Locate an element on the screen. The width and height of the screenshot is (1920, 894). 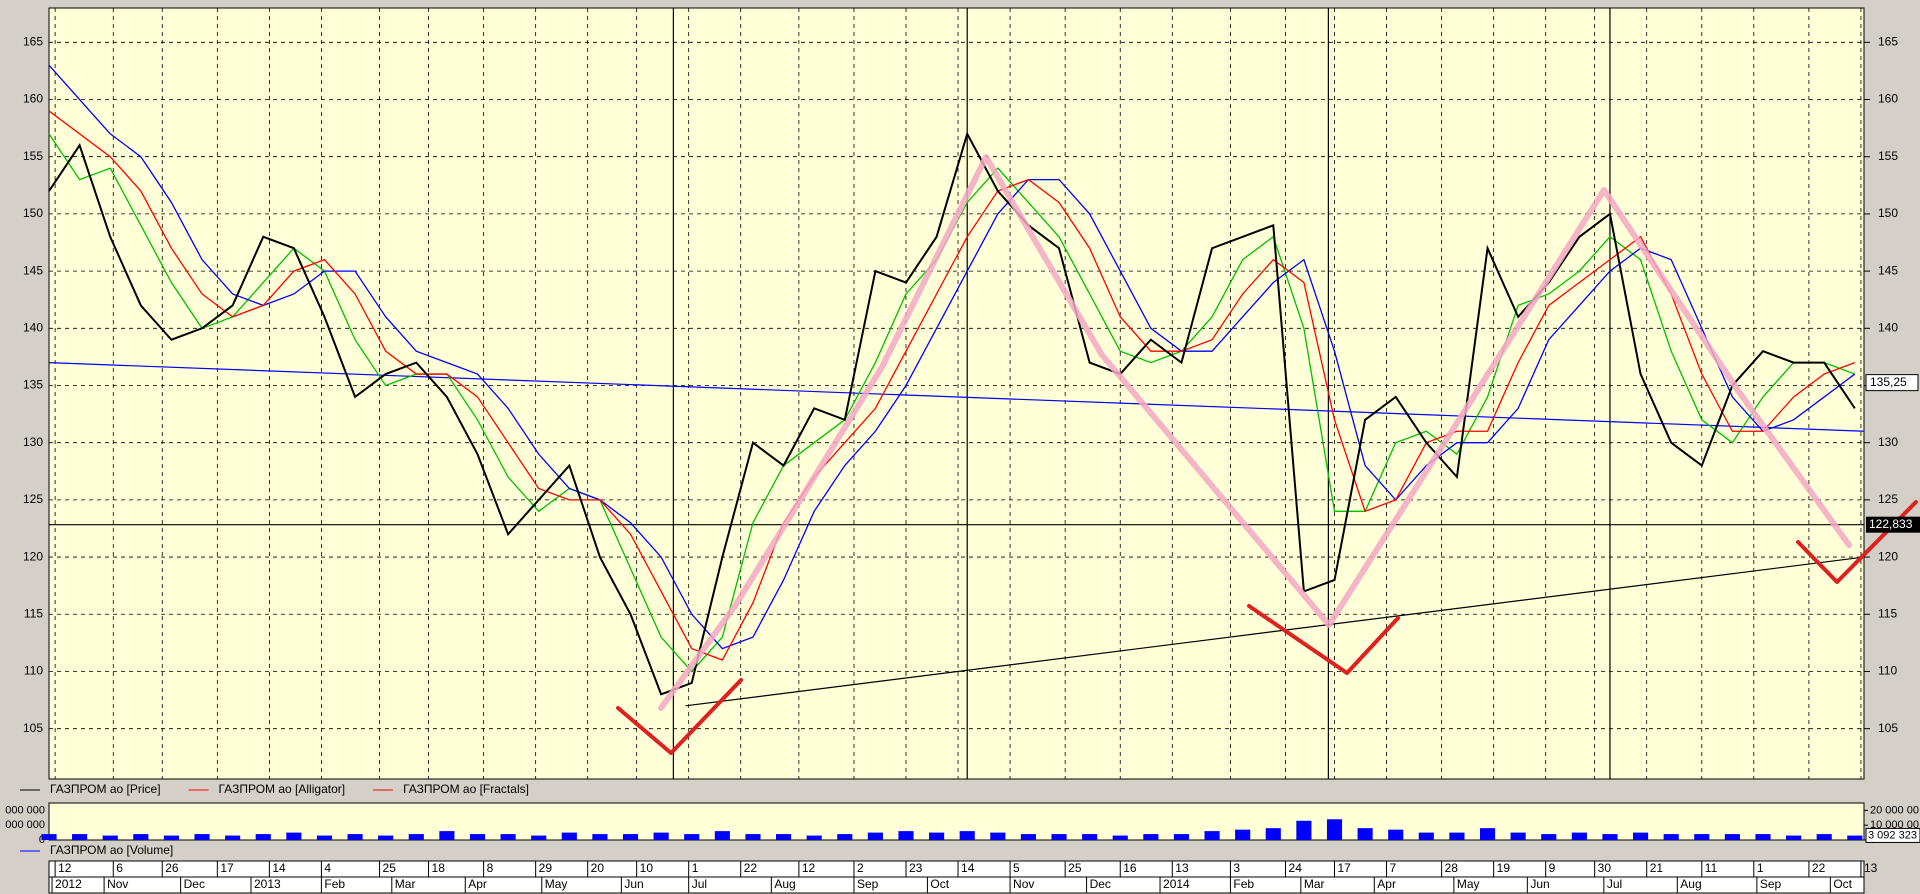
volume-tick-label: 000 000 is located at coordinates (25, 825).